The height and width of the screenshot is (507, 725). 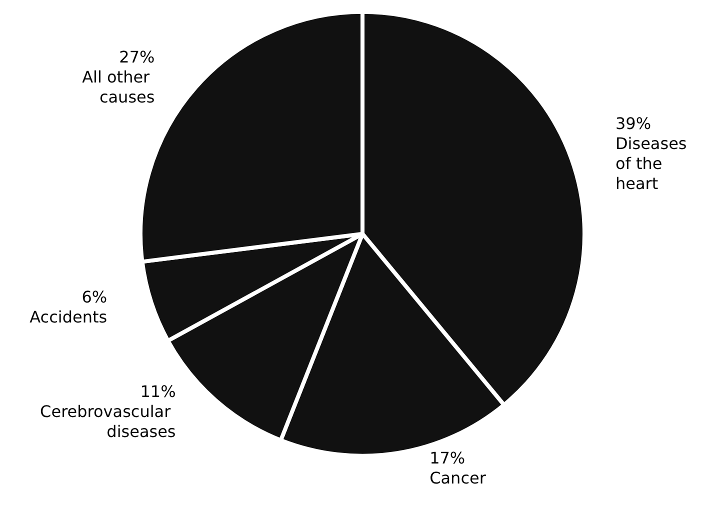 I want to click on slice-label: Accidents, so click(x=69, y=317).